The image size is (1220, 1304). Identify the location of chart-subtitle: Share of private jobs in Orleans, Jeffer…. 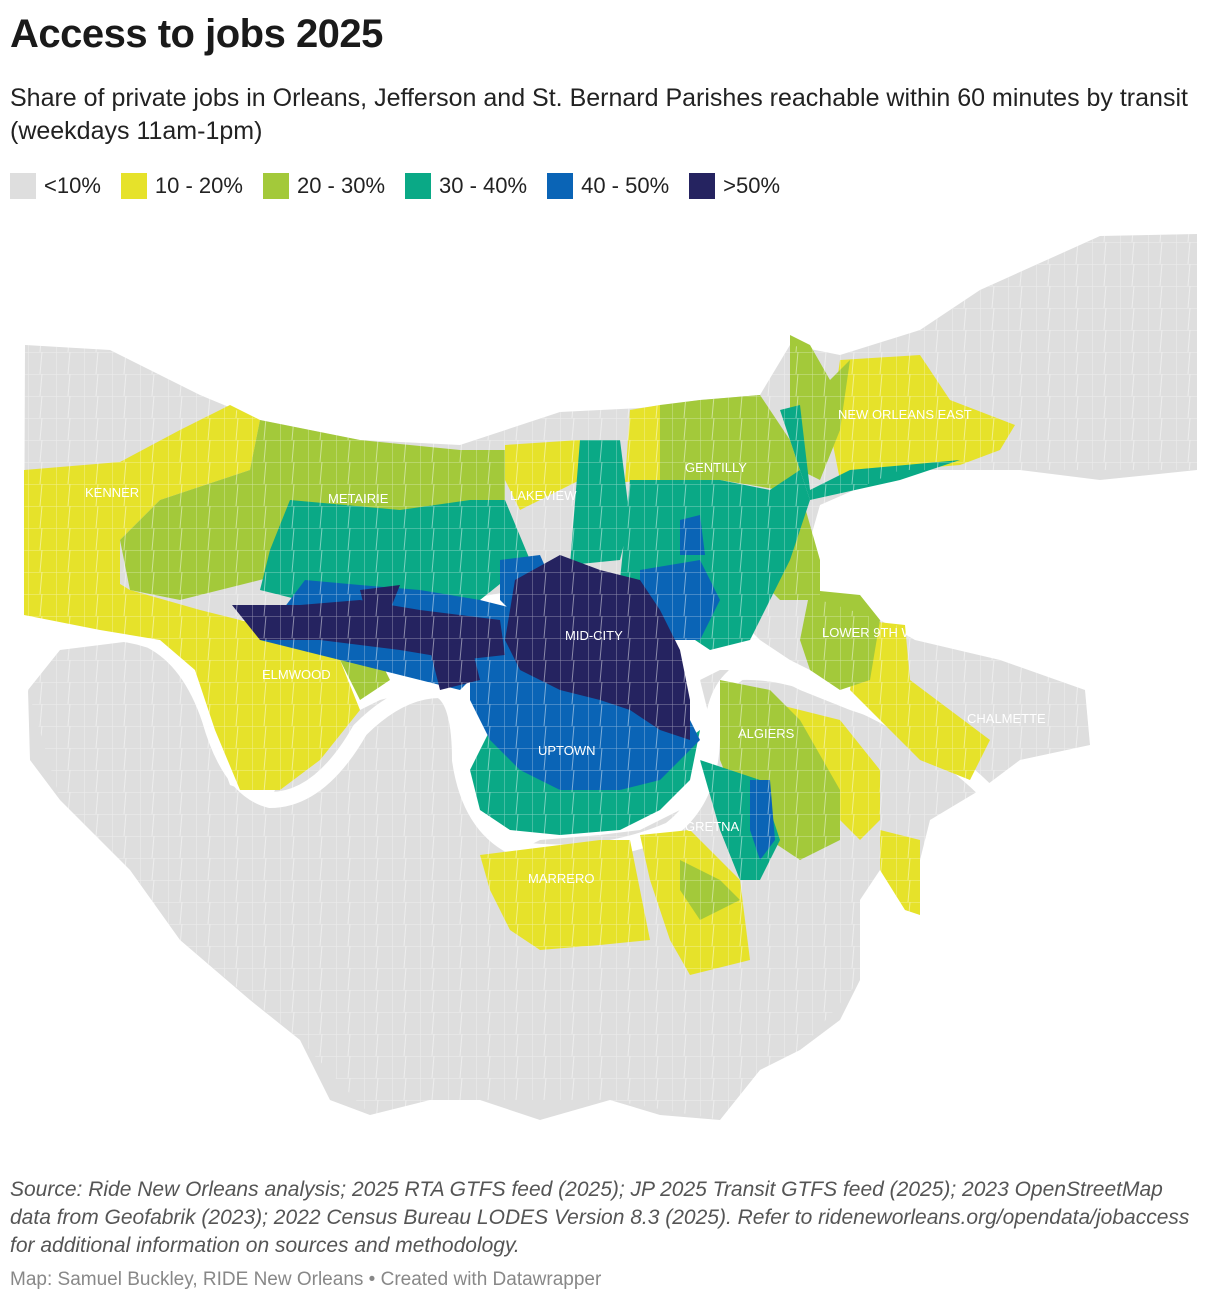
(599, 114).